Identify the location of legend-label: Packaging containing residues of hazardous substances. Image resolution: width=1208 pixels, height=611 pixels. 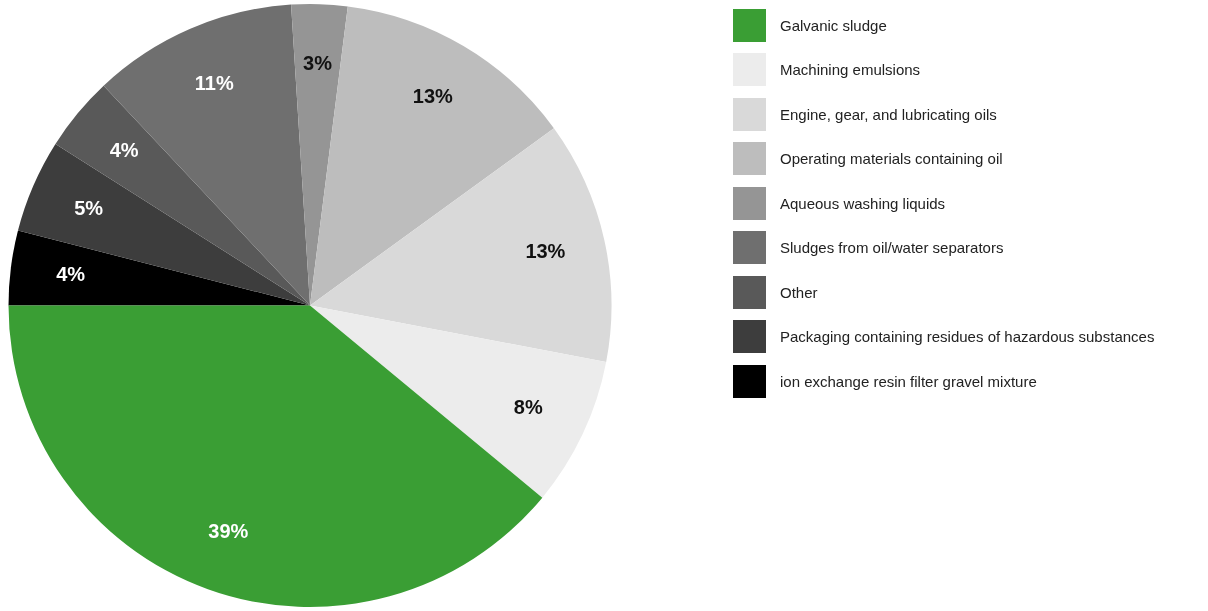
(967, 336).